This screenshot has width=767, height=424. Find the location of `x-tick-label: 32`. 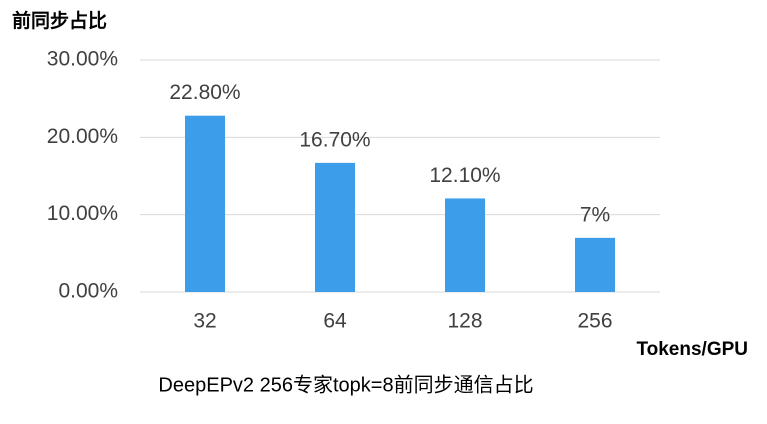

x-tick-label: 32 is located at coordinates (204, 321).